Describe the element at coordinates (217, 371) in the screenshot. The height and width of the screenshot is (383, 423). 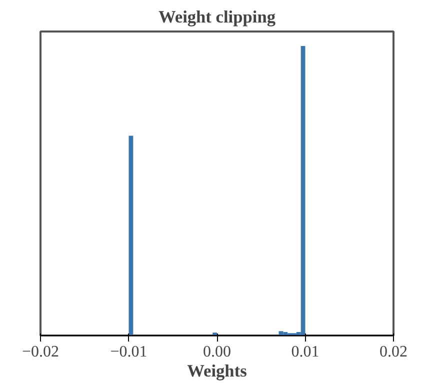
I see `x-axis-title: Weights` at that location.